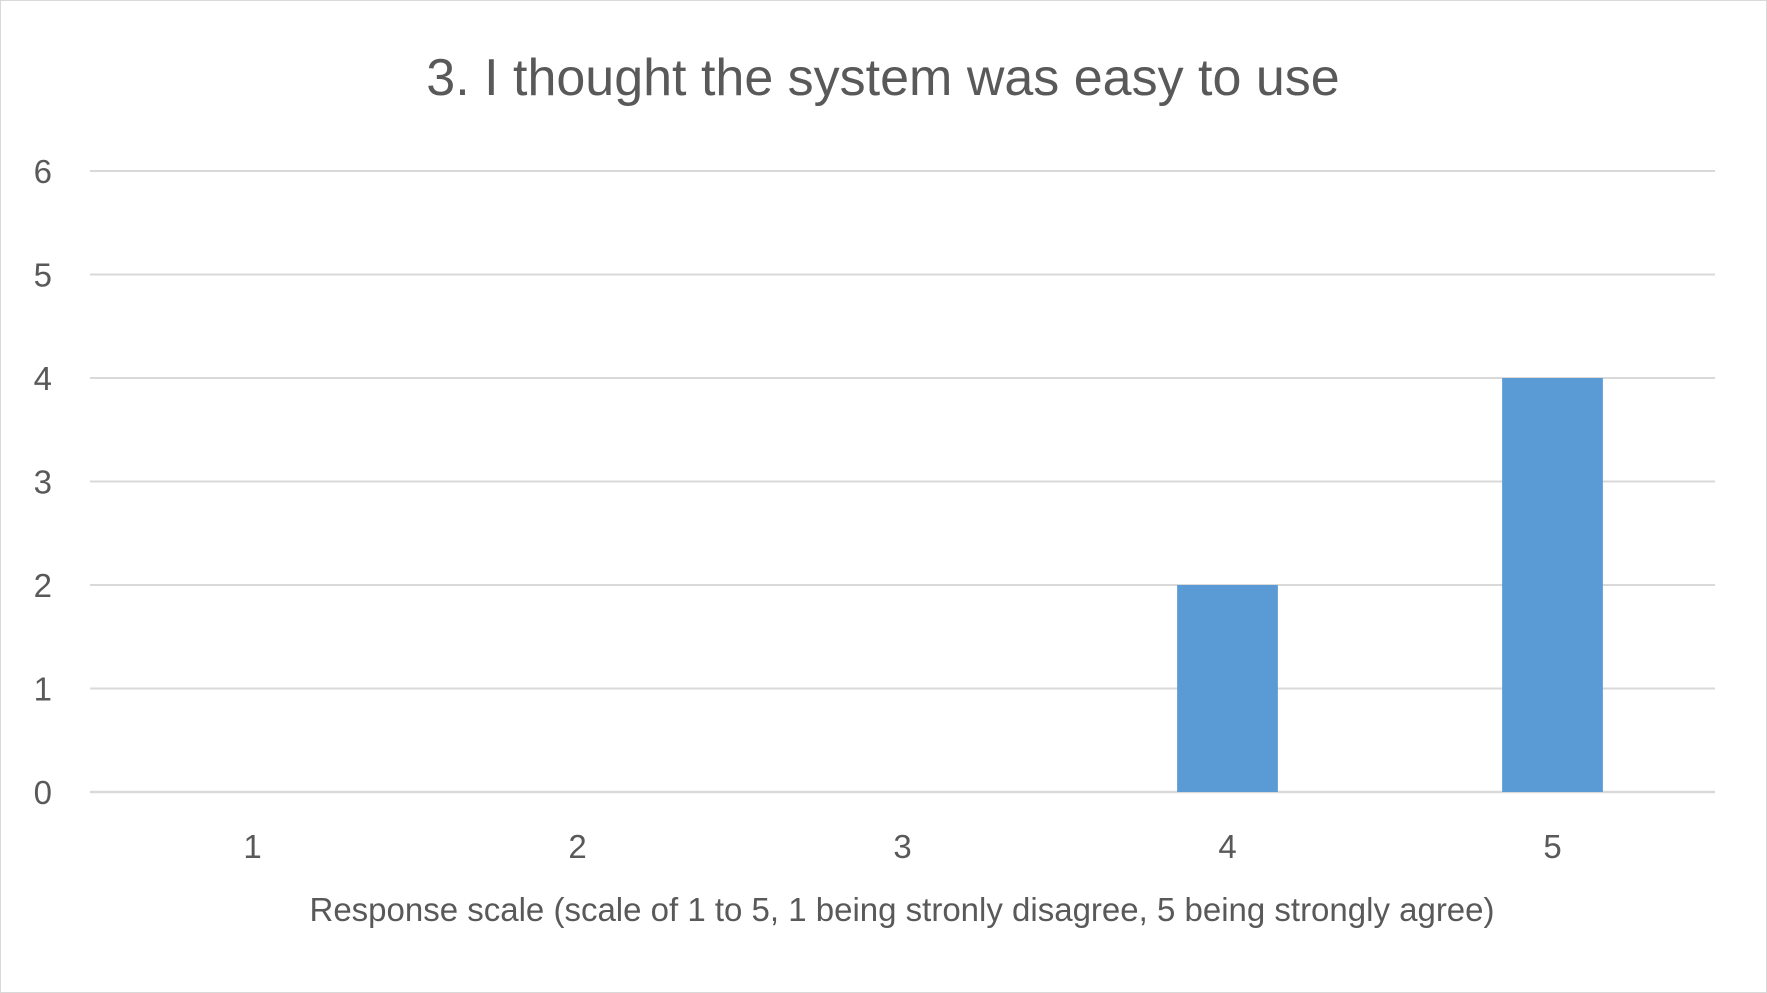  Describe the element at coordinates (43, 378) in the screenshot. I see `y-tick-label-4: 4` at that location.